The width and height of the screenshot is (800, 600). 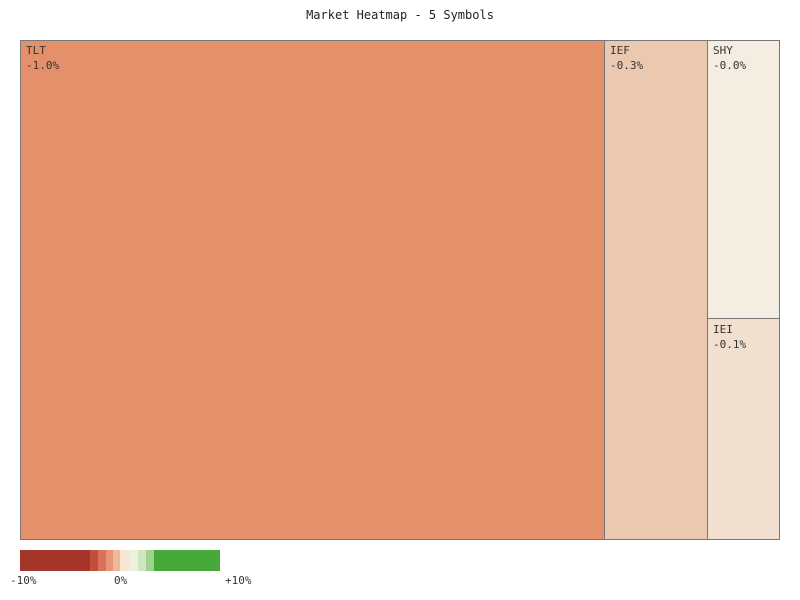 I want to click on legend-mid-label: 0%, so click(x=121, y=580).